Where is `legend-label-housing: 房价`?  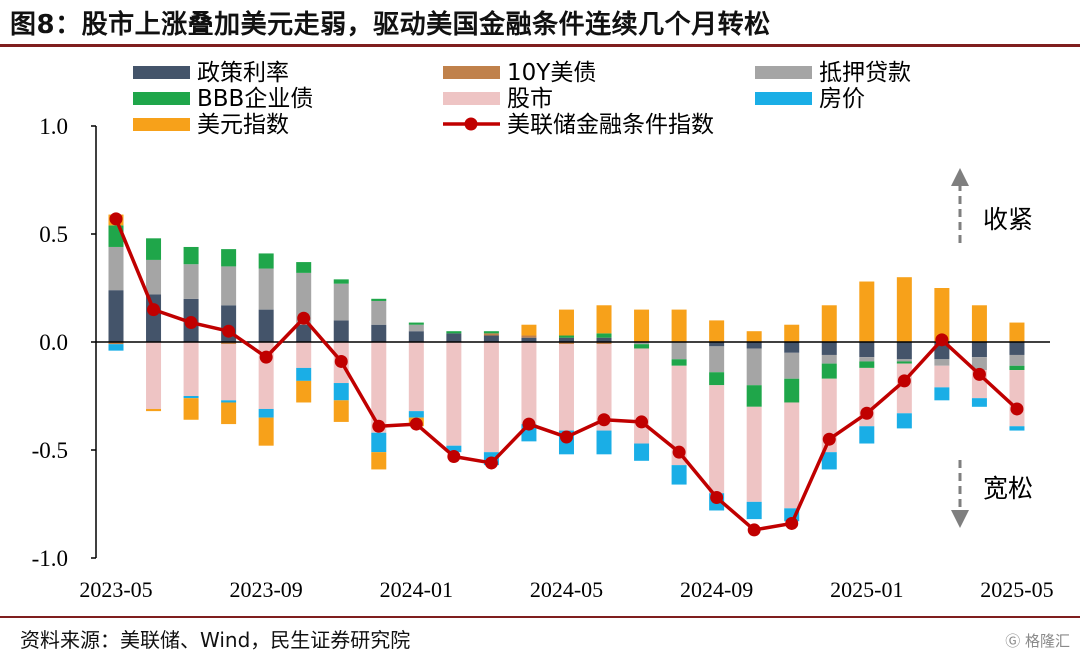 legend-label-housing: 房价 is located at coordinates (842, 99).